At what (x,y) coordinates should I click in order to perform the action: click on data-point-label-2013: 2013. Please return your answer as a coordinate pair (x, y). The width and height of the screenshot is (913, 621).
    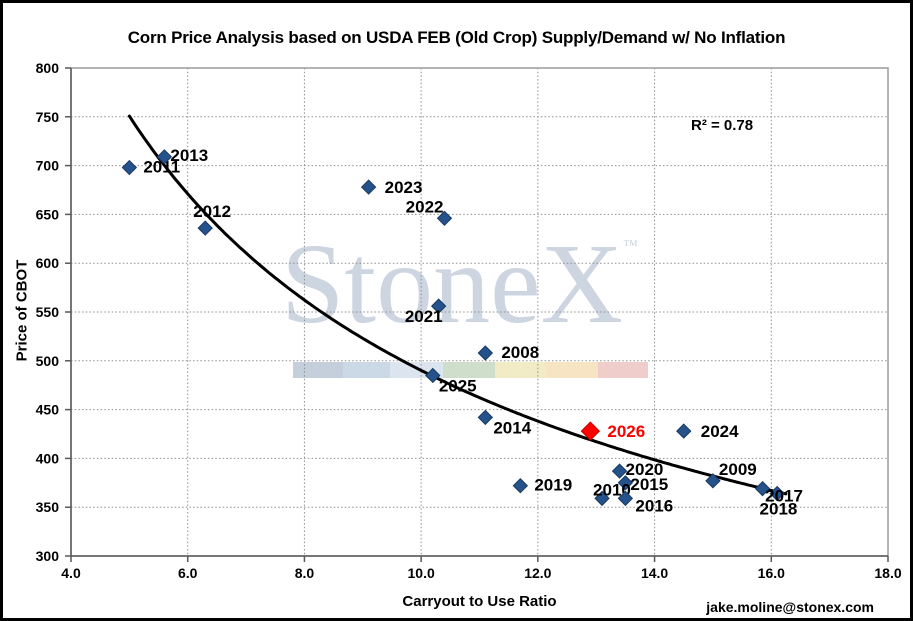
    Looking at the image, I should click on (189, 155).